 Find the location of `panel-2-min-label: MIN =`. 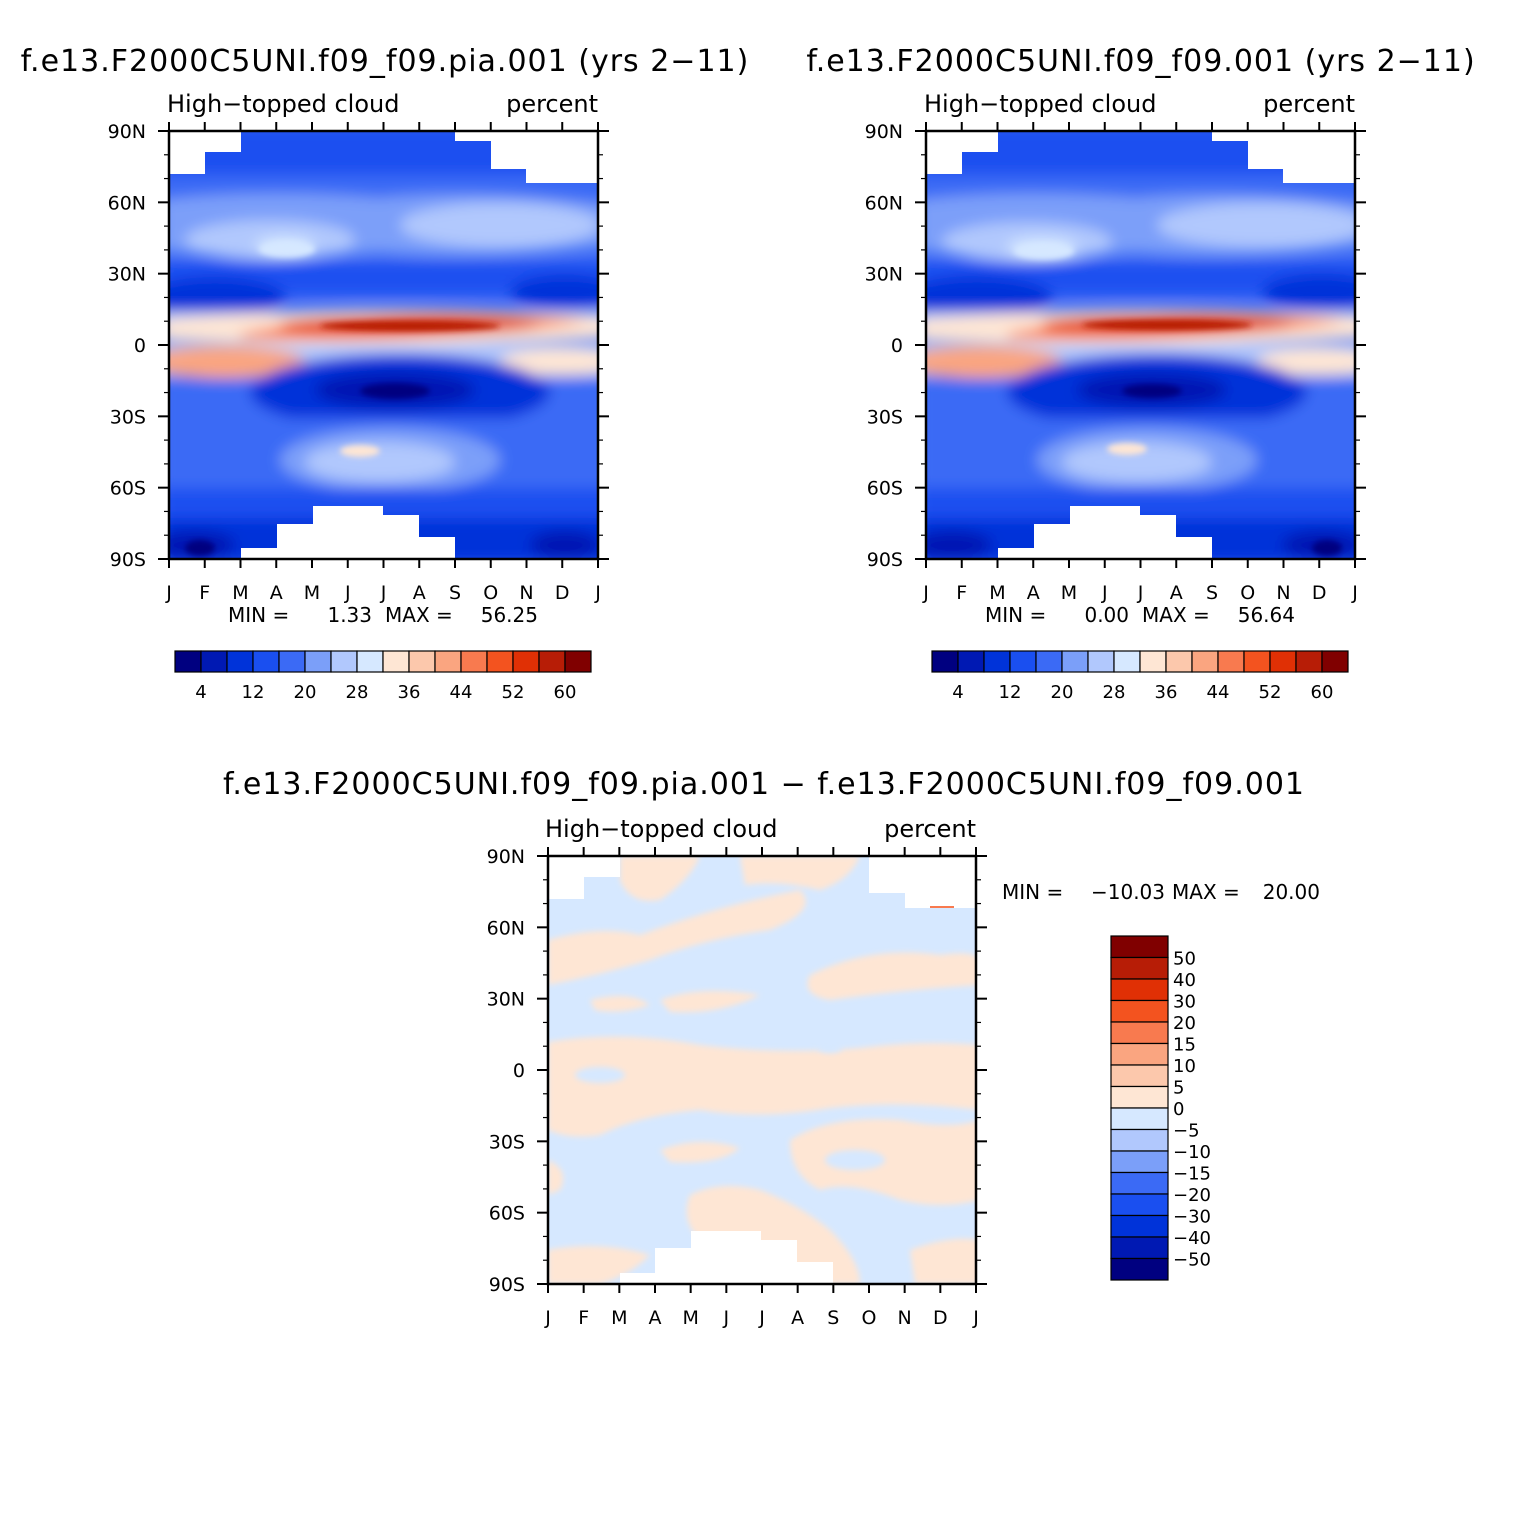

panel-2-min-label: MIN = is located at coordinates (1015, 615).